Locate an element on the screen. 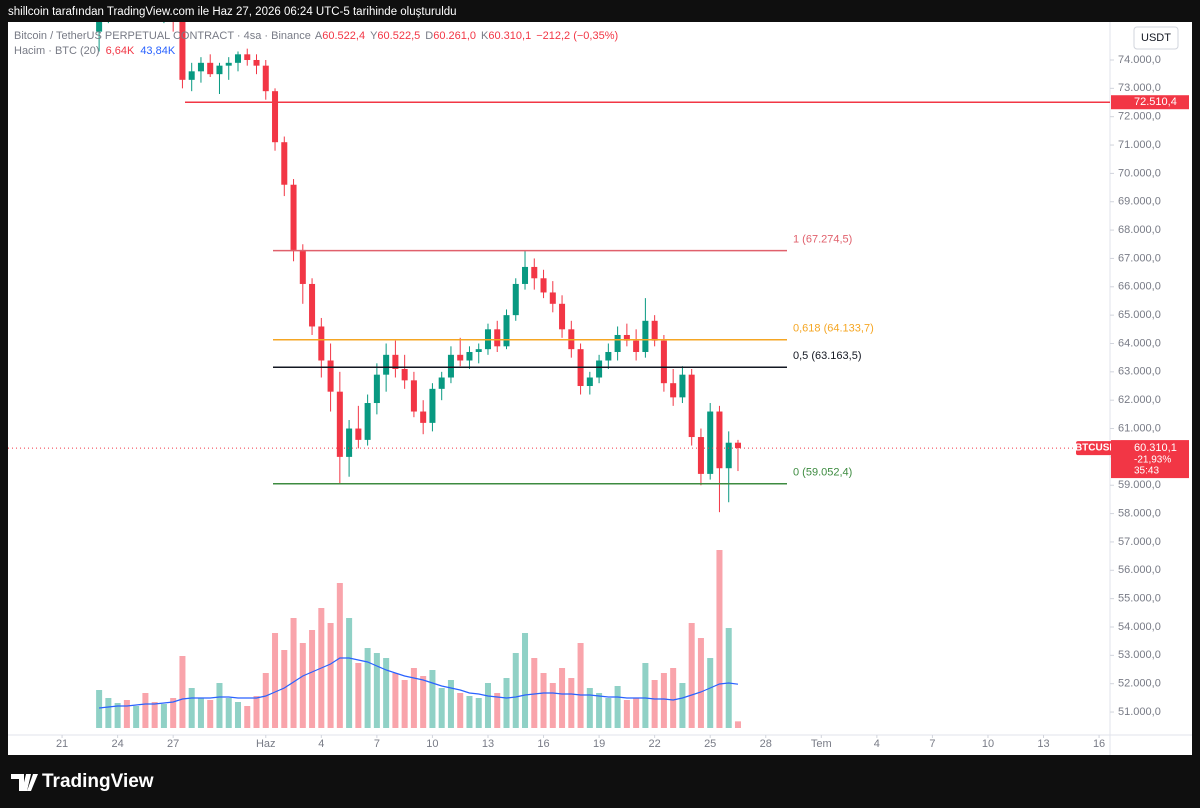 This screenshot has width=1200, height=808. x-tick-label: 21 is located at coordinates (62, 744).